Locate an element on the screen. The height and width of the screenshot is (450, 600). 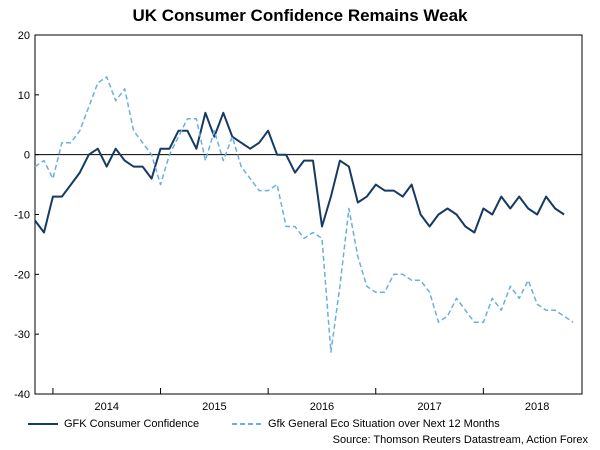
y-tick-label: -10 is located at coordinates (22, 216).